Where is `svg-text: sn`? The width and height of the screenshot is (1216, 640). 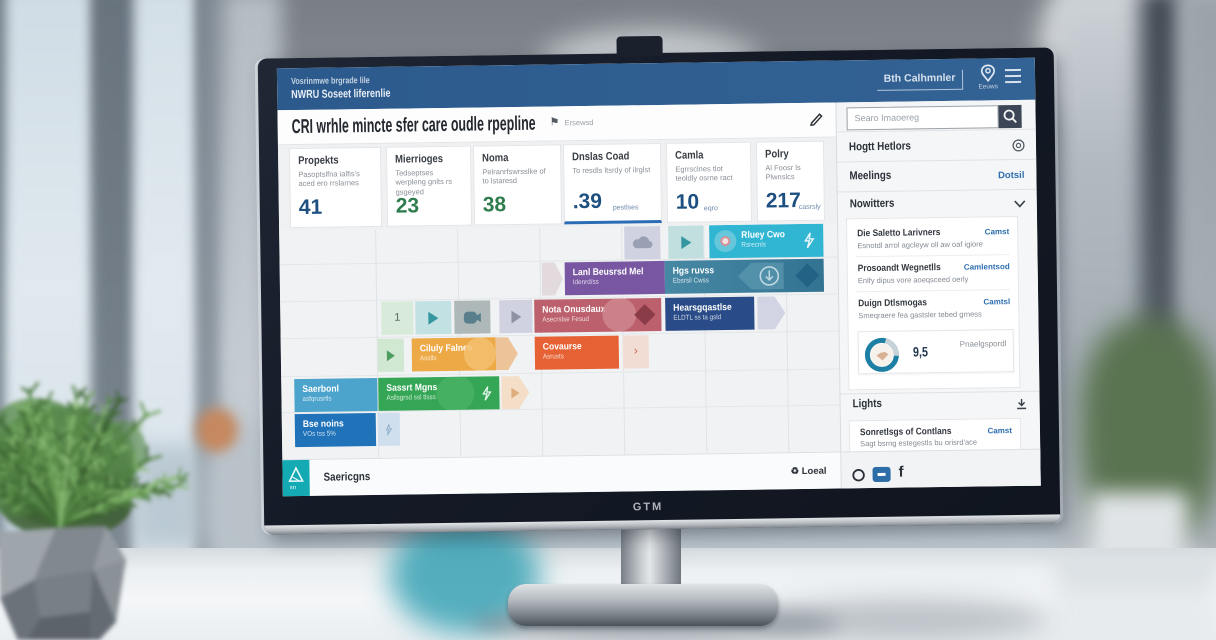 svg-text: sn is located at coordinates (293, 488).